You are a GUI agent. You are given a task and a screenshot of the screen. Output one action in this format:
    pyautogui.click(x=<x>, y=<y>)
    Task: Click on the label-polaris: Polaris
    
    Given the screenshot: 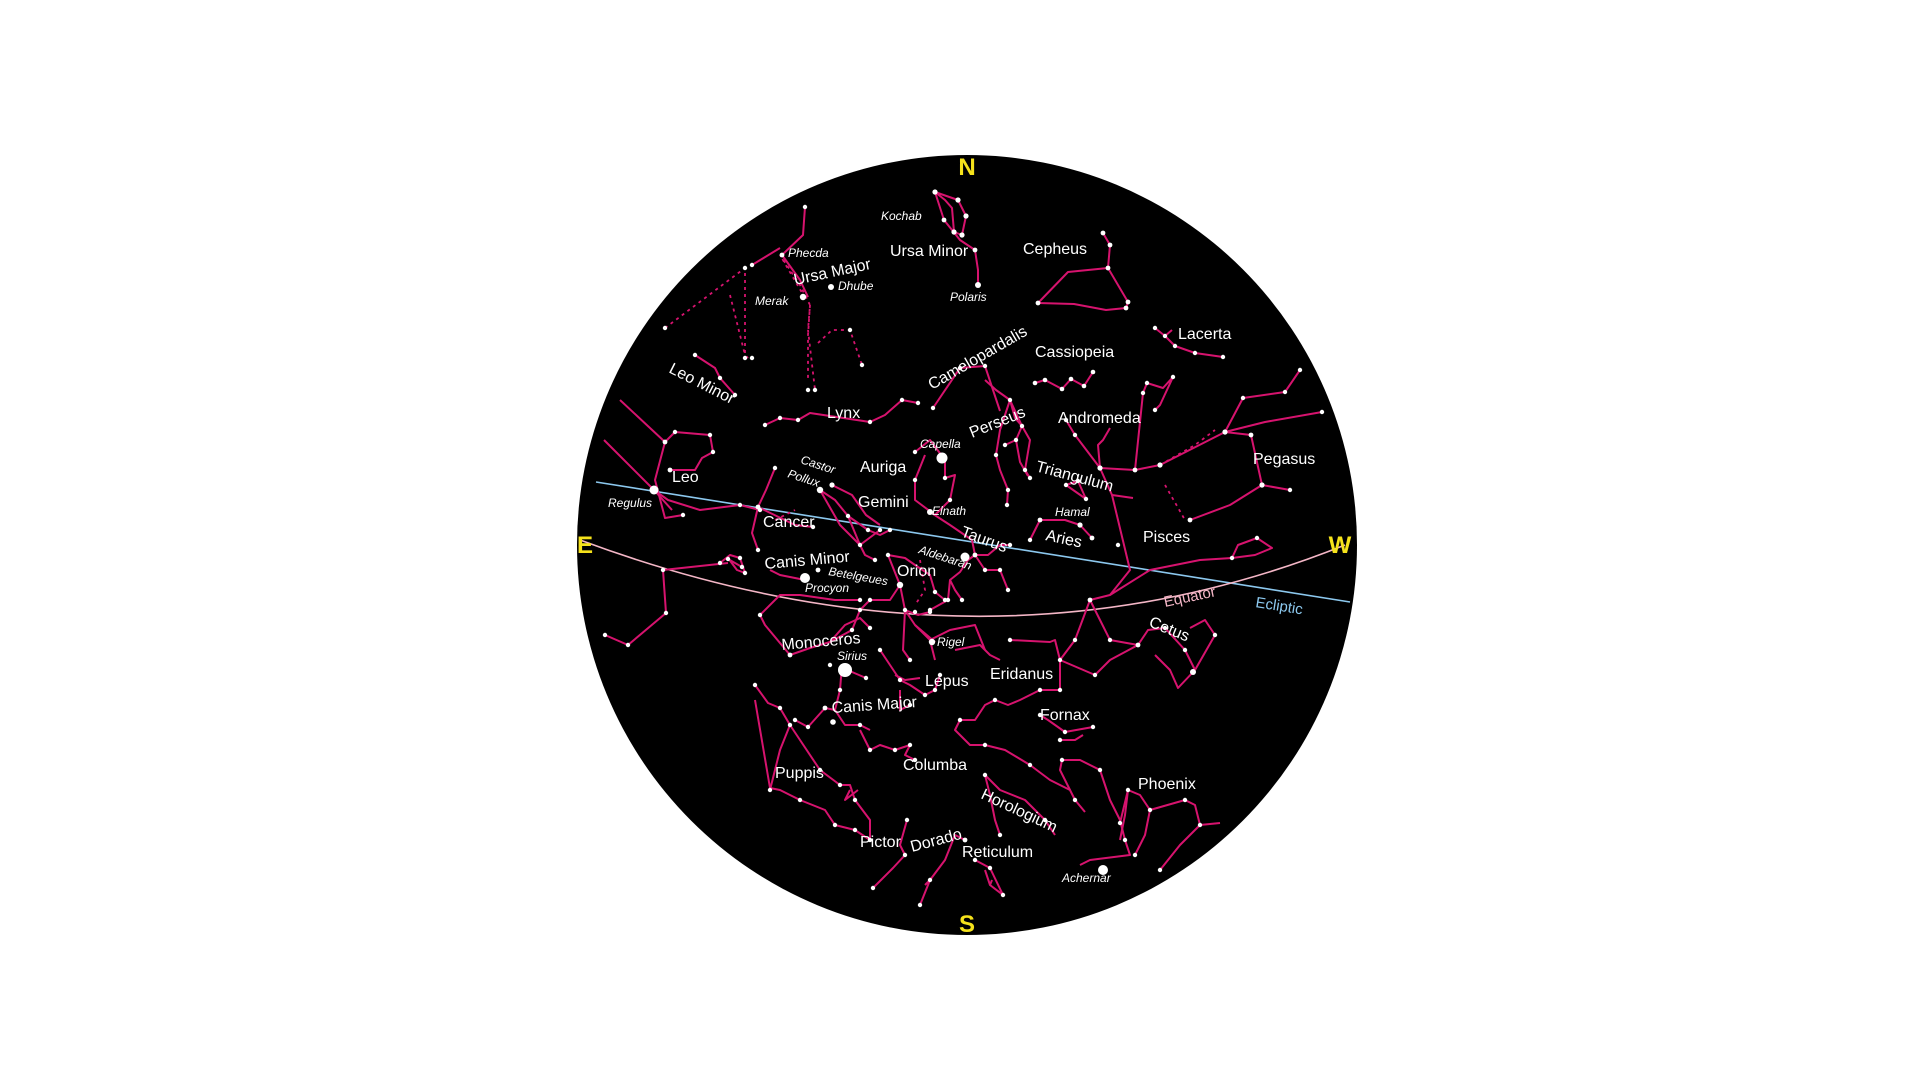 What is the action you would take?
    pyautogui.click(x=968, y=297)
    